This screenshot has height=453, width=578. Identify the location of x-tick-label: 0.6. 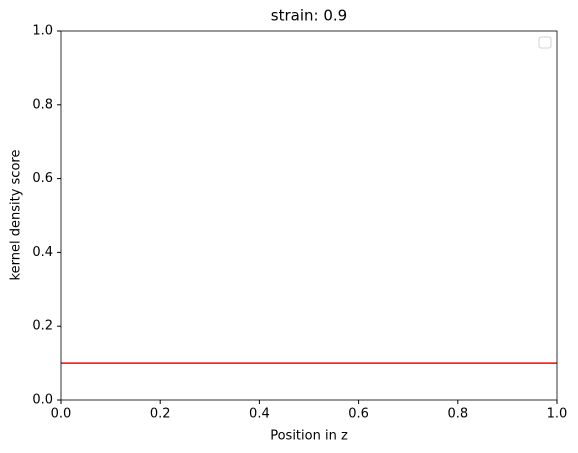
(358, 414).